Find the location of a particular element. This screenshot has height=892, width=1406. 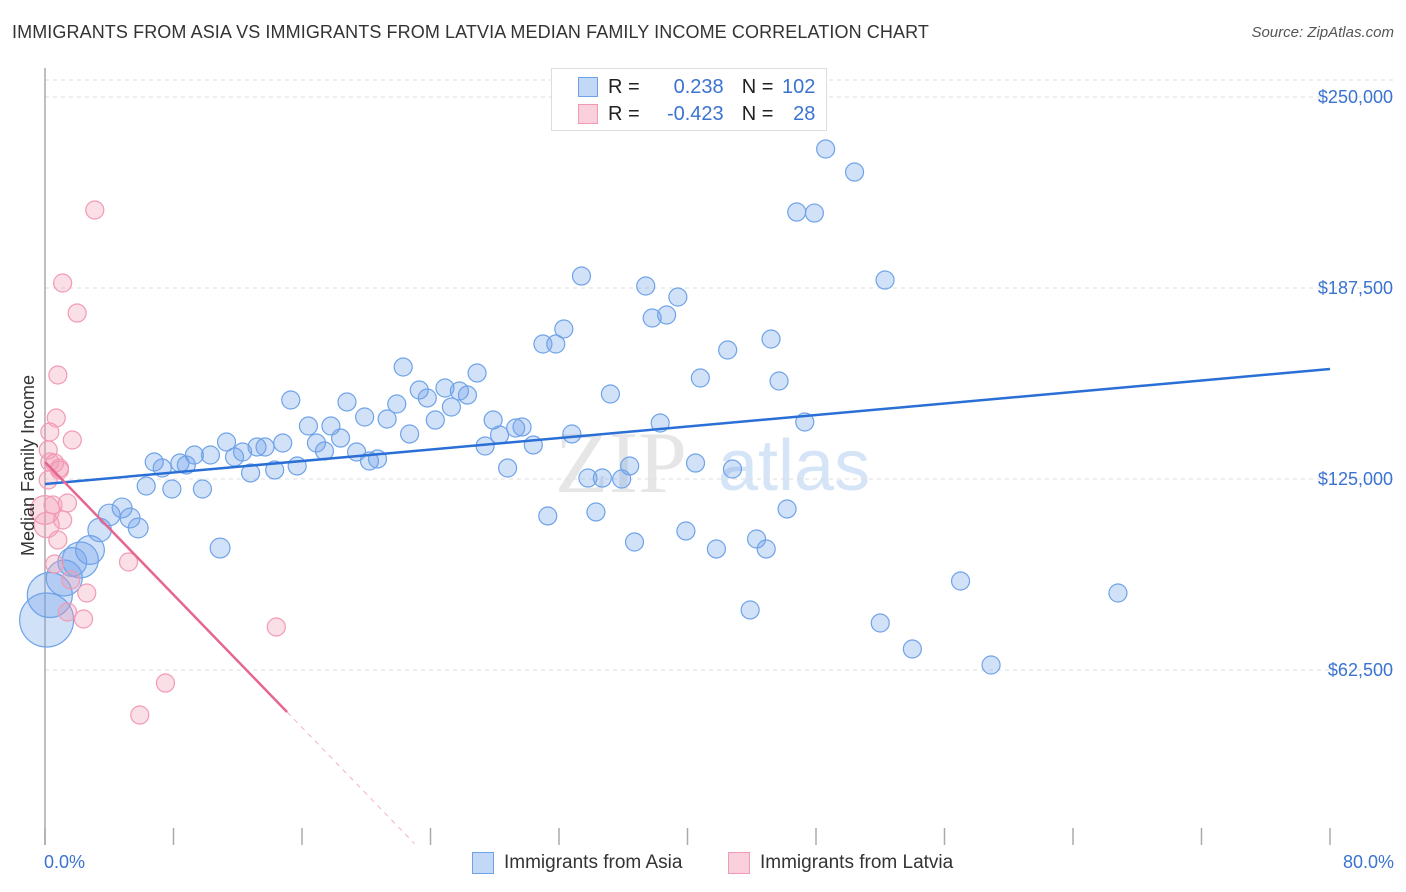

legend-row-asia: R = 0.238 N = 102 is located at coordinates (696, 87).